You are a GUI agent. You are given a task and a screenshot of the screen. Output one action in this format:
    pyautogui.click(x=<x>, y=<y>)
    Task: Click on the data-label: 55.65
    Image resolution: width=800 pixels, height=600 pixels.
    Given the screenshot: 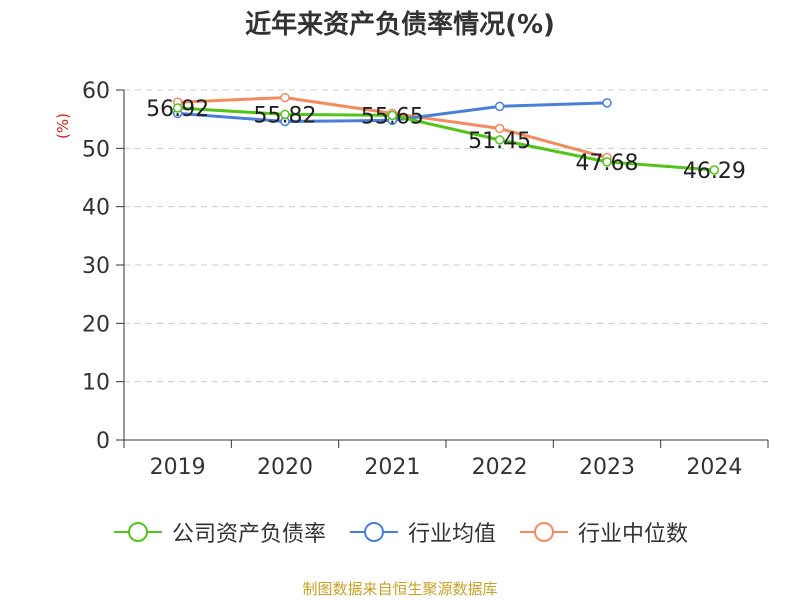 What is the action you would take?
    pyautogui.click(x=392, y=116)
    